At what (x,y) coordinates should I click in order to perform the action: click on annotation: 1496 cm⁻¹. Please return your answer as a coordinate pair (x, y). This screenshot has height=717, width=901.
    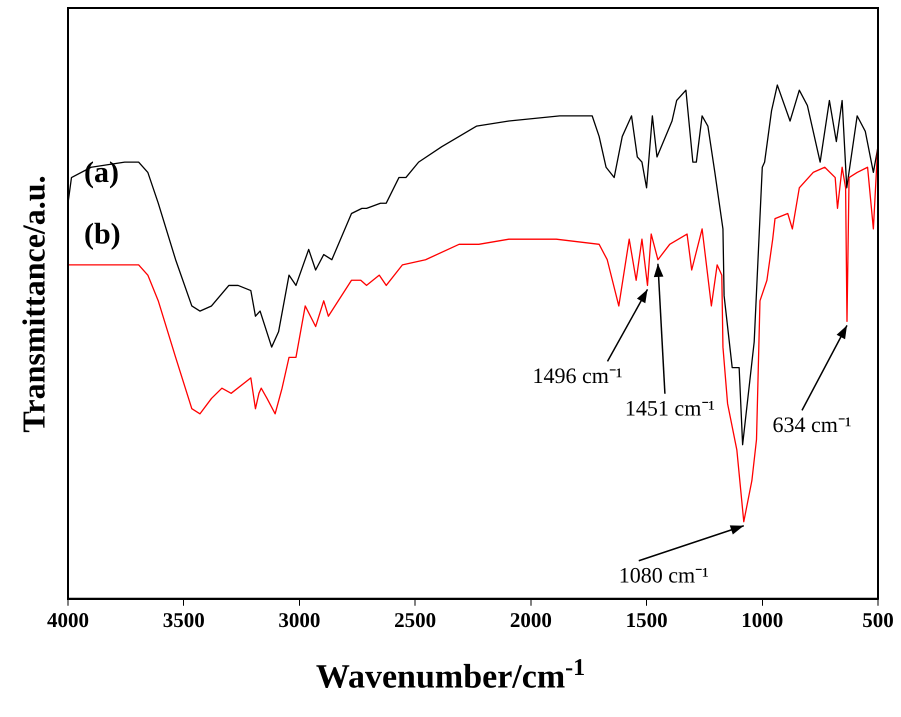
    Looking at the image, I should click on (577, 375).